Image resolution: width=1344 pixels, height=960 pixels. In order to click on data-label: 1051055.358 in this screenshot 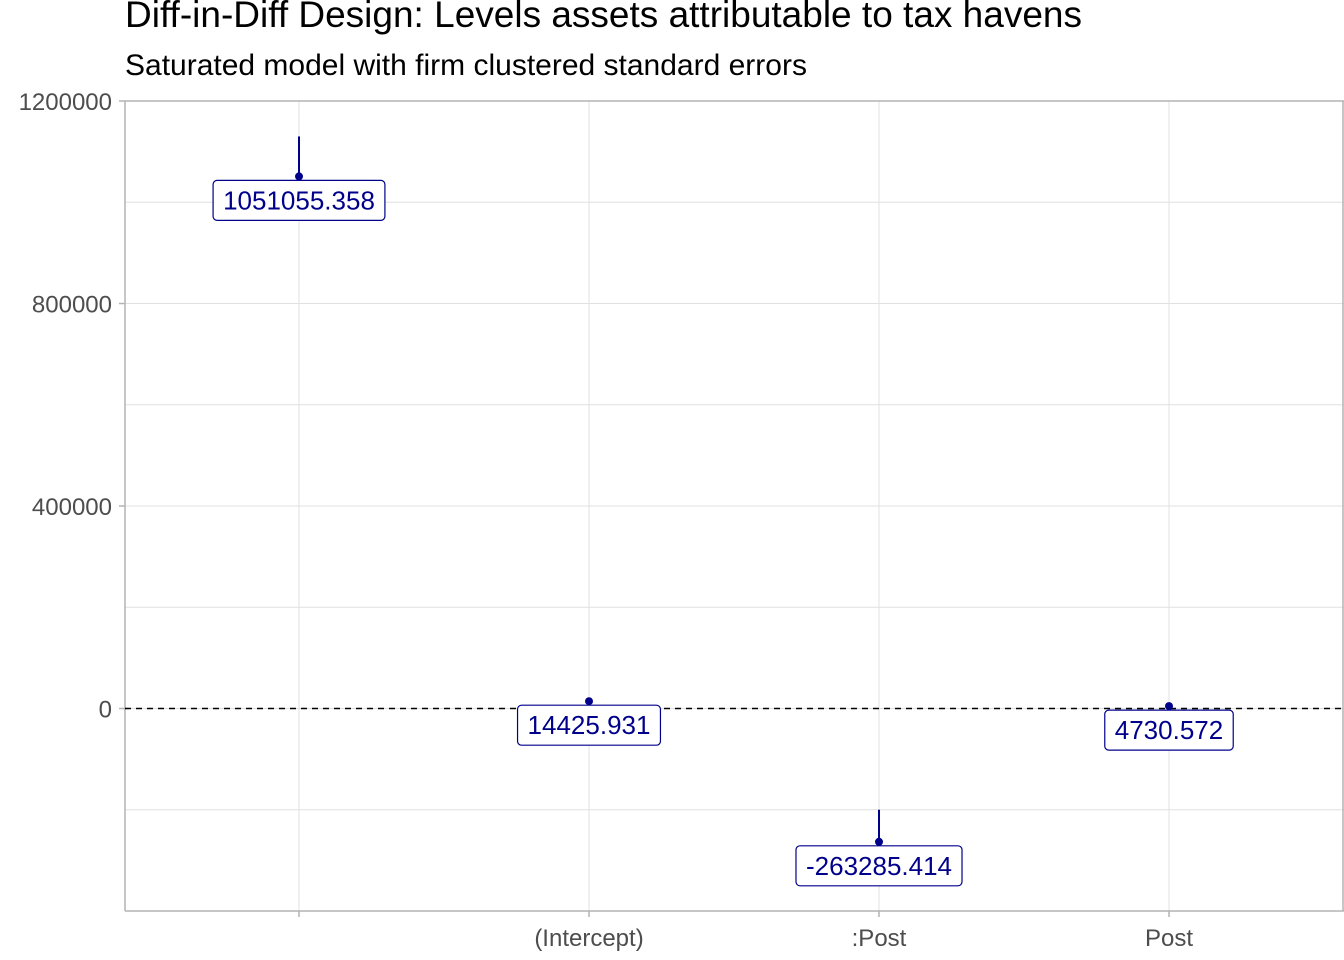, I will do `click(299, 200)`.